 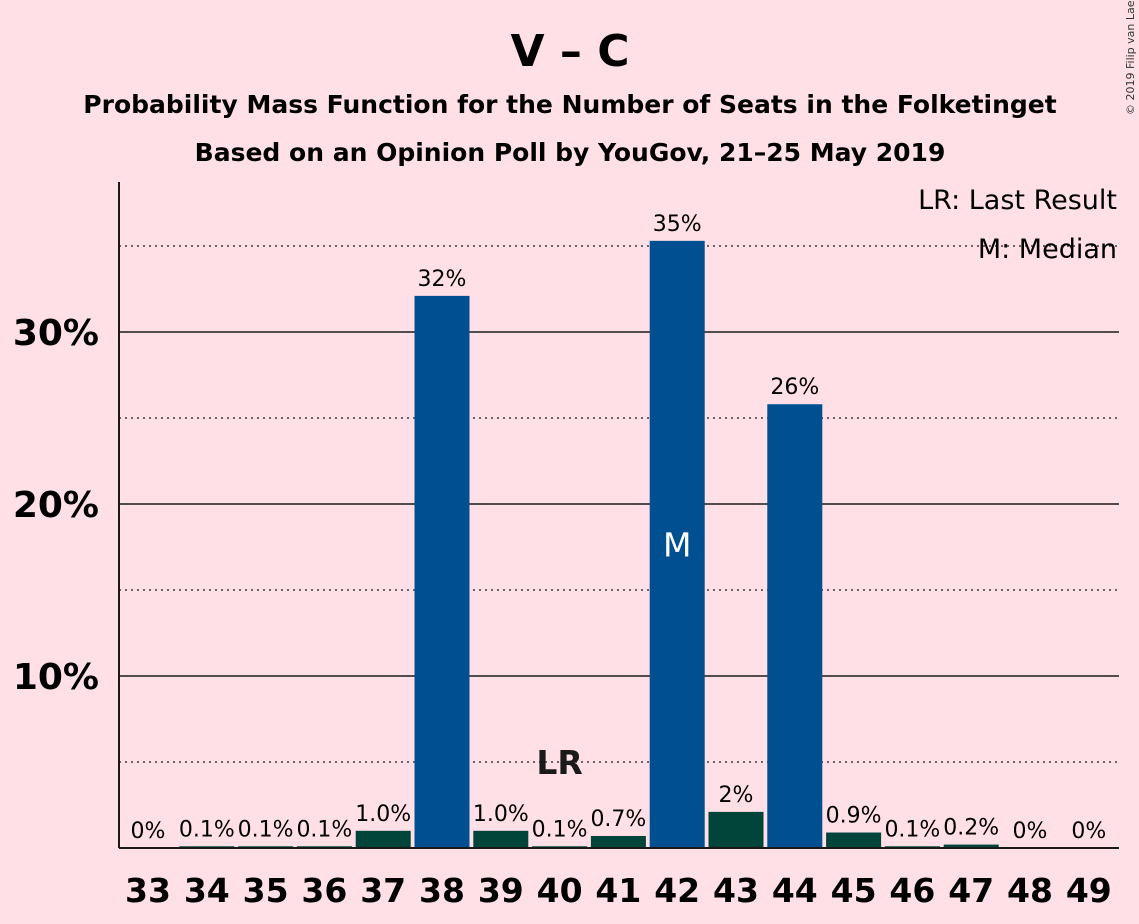 What do you see at coordinates (442, 279) in the screenshot?
I see `data-label-38: 32%` at bounding box center [442, 279].